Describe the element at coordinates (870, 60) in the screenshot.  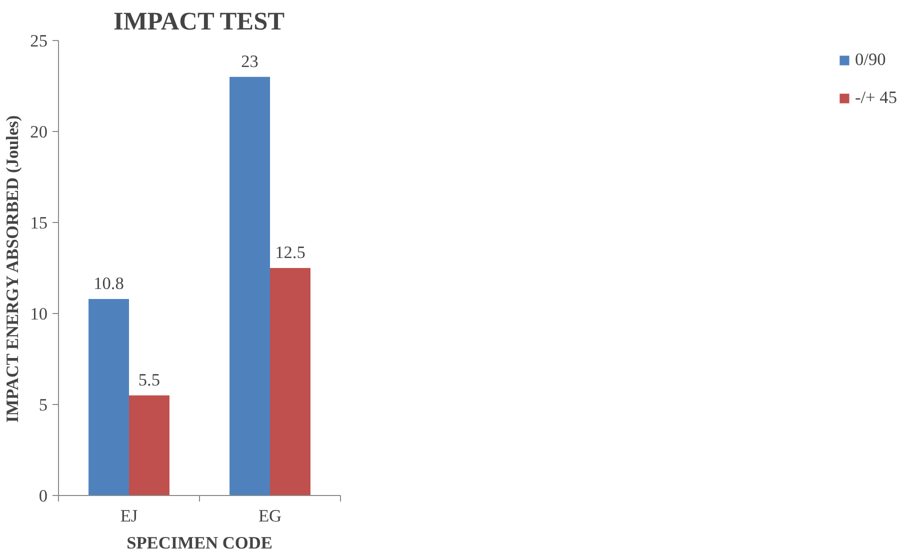
I see `legend-label: 0/90` at that location.